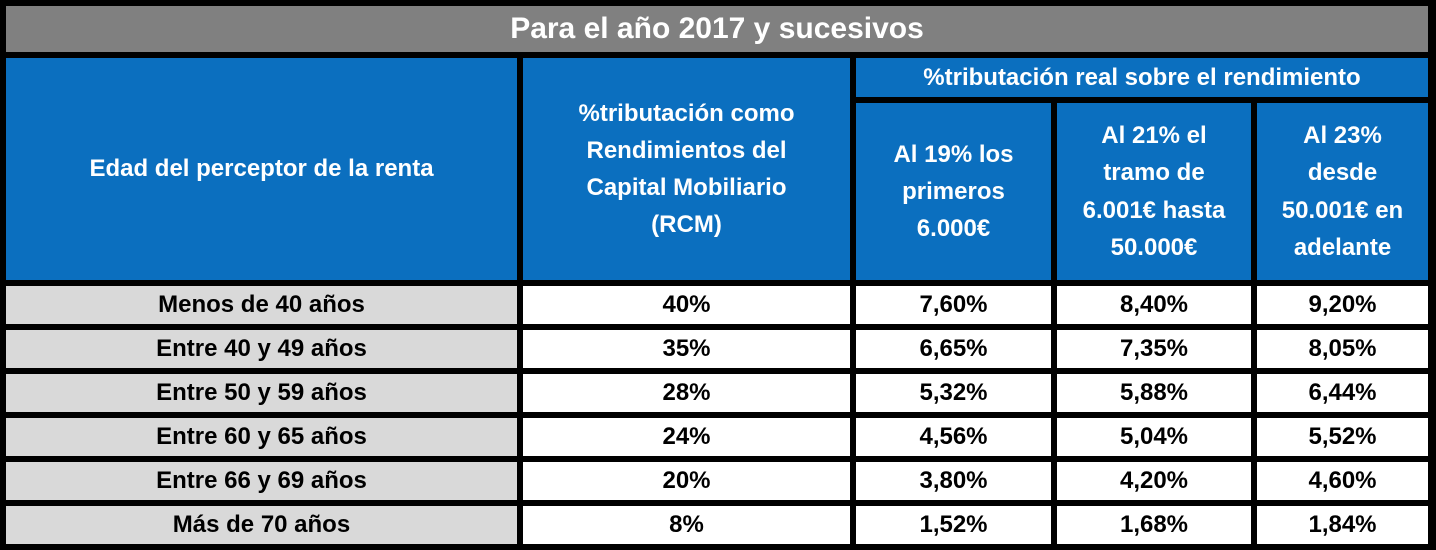 This screenshot has width=1436, height=550. Describe the element at coordinates (953, 191) in the screenshot. I see `header-tramo-19: Al 19% los primeros 6.000€` at that location.